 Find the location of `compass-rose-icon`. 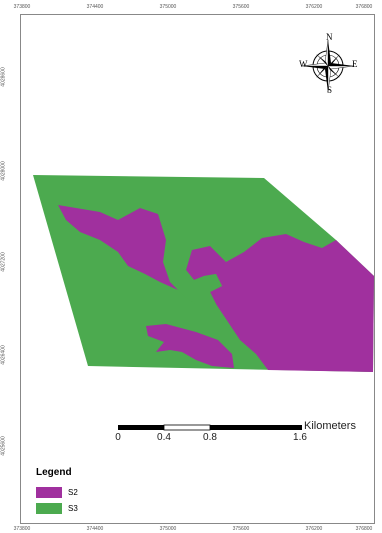

compass-rose-icon is located at coordinates (328, 66).